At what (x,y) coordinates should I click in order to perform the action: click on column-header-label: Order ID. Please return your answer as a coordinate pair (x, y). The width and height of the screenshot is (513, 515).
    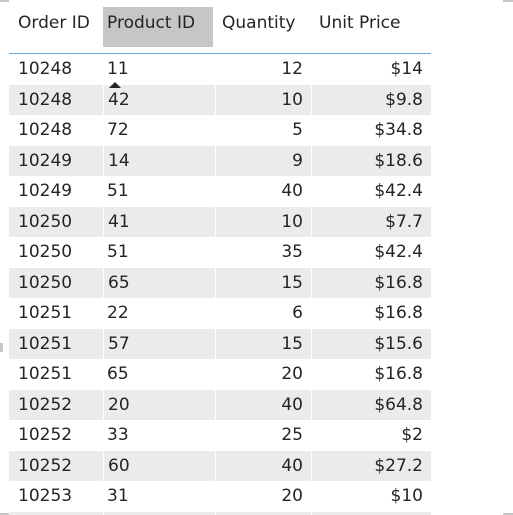
    Looking at the image, I should click on (54, 23).